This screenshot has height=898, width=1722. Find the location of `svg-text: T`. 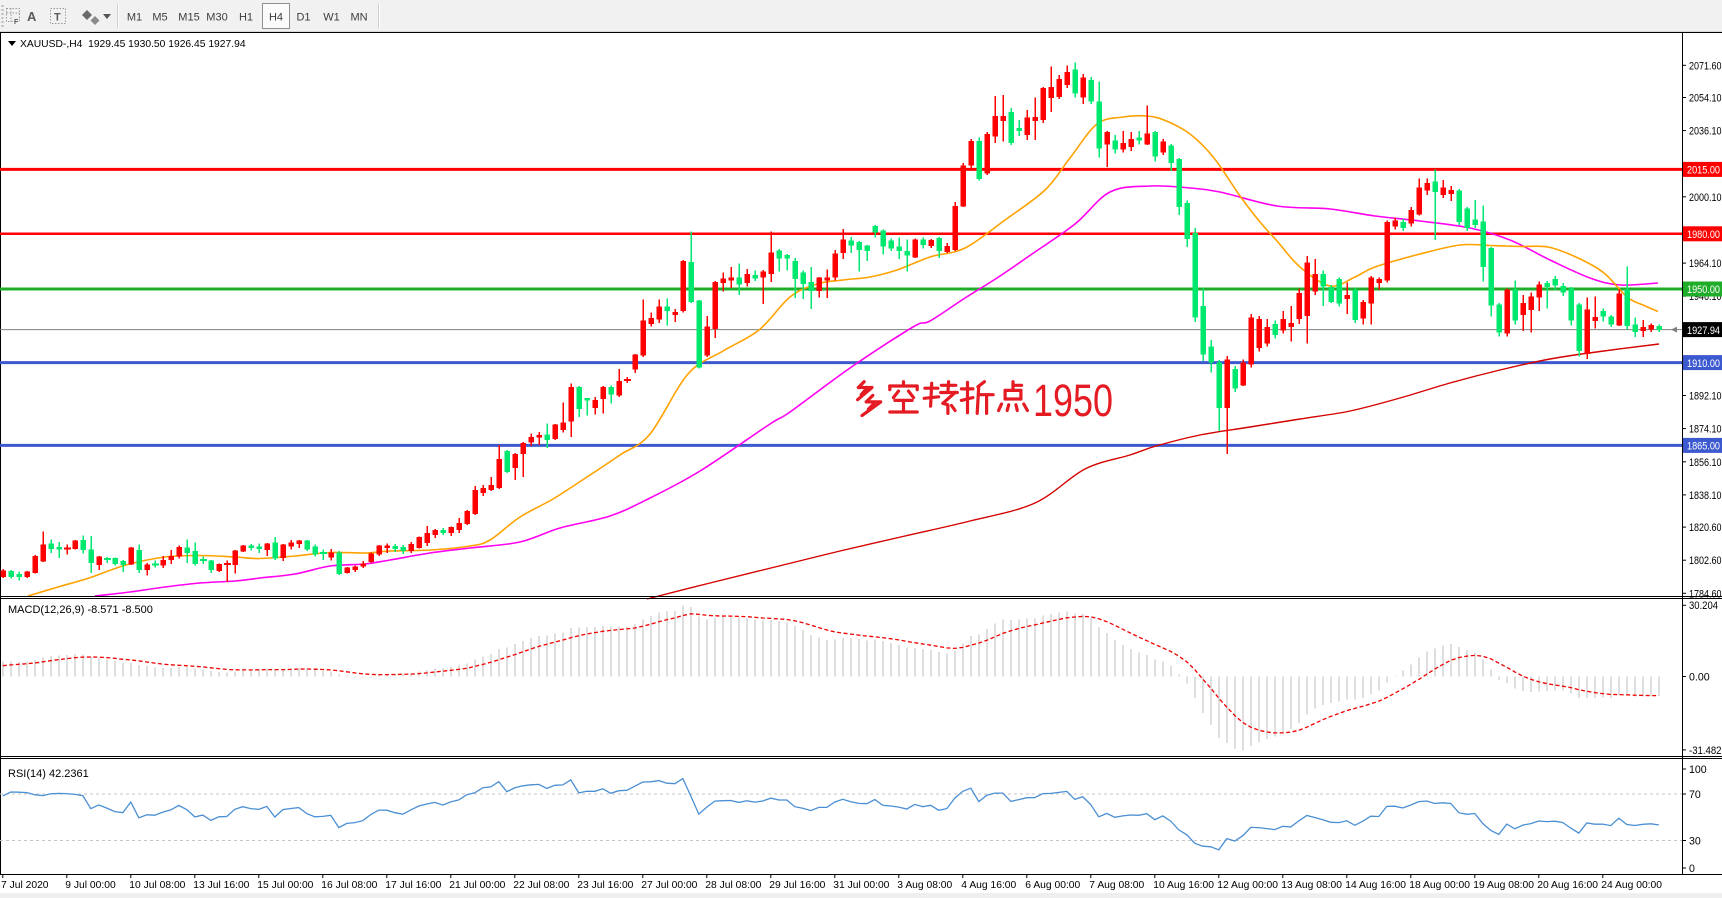

svg-text: T is located at coordinates (57, 18).